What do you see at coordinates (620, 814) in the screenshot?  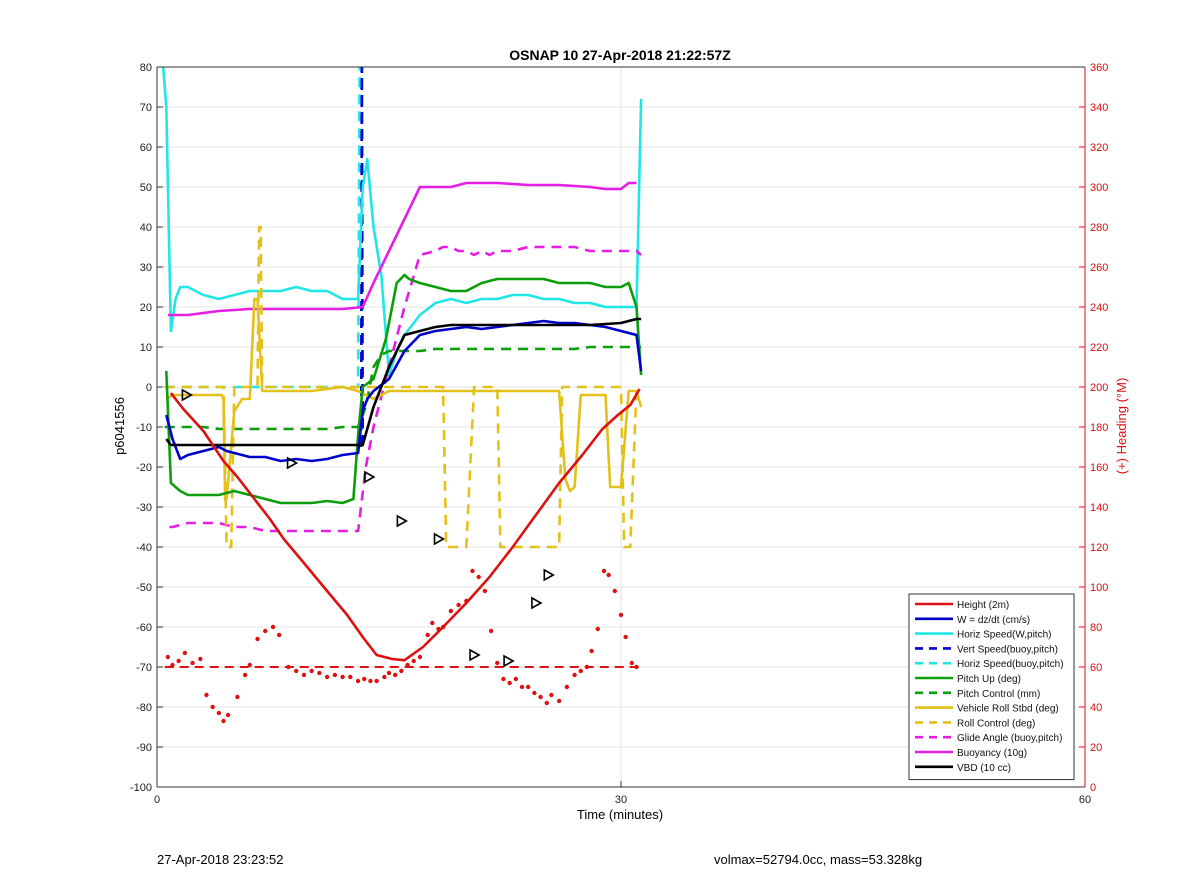 I see `x-axis-label: Time (minutes)` at bounding box center [620, 814].